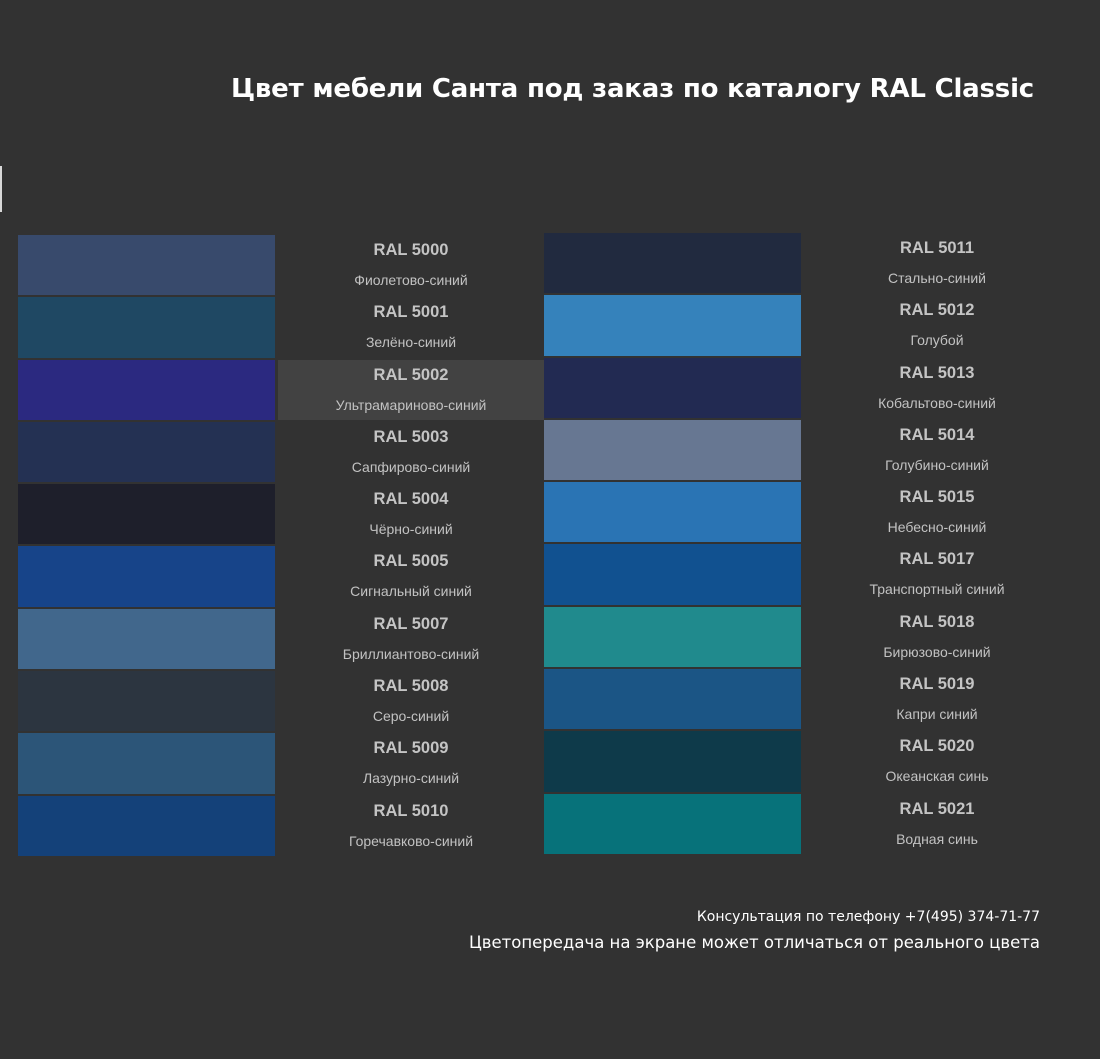 The height and width of the screenshot is (1059, 1100). I want to click on color-label: RAL 5010 Горечавково-синий, so click(411, 826).